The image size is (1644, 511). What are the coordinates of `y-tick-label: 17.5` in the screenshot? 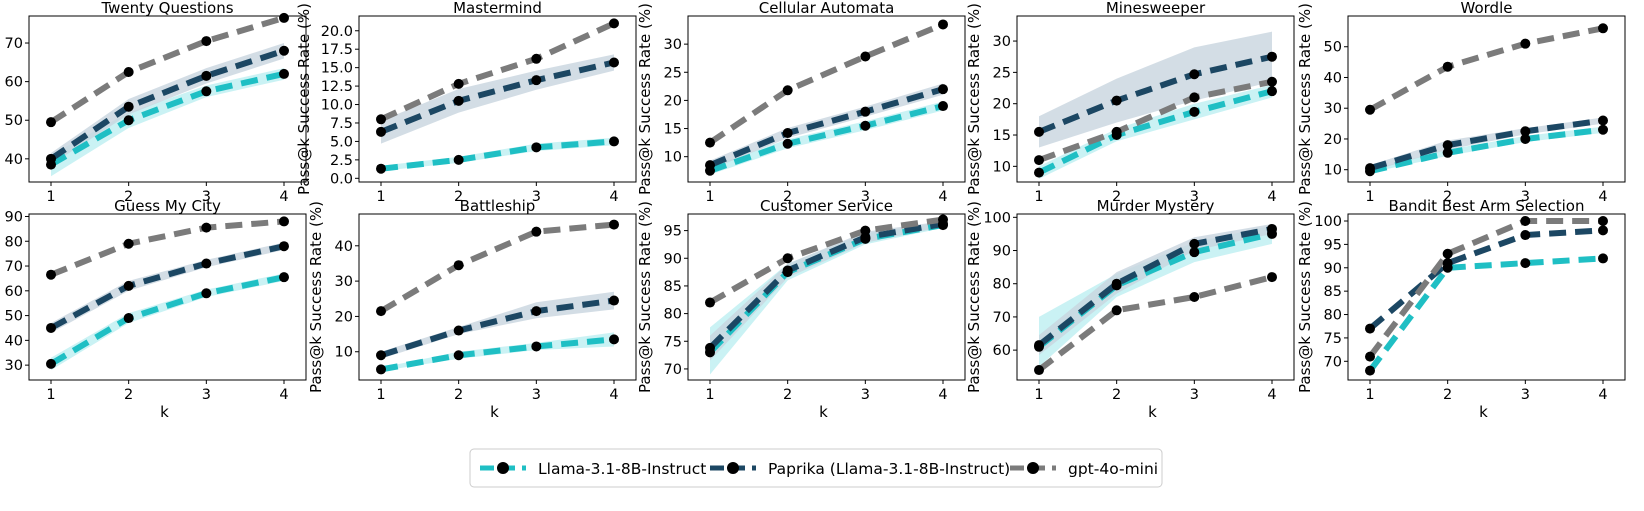 It's located at (337, 50).